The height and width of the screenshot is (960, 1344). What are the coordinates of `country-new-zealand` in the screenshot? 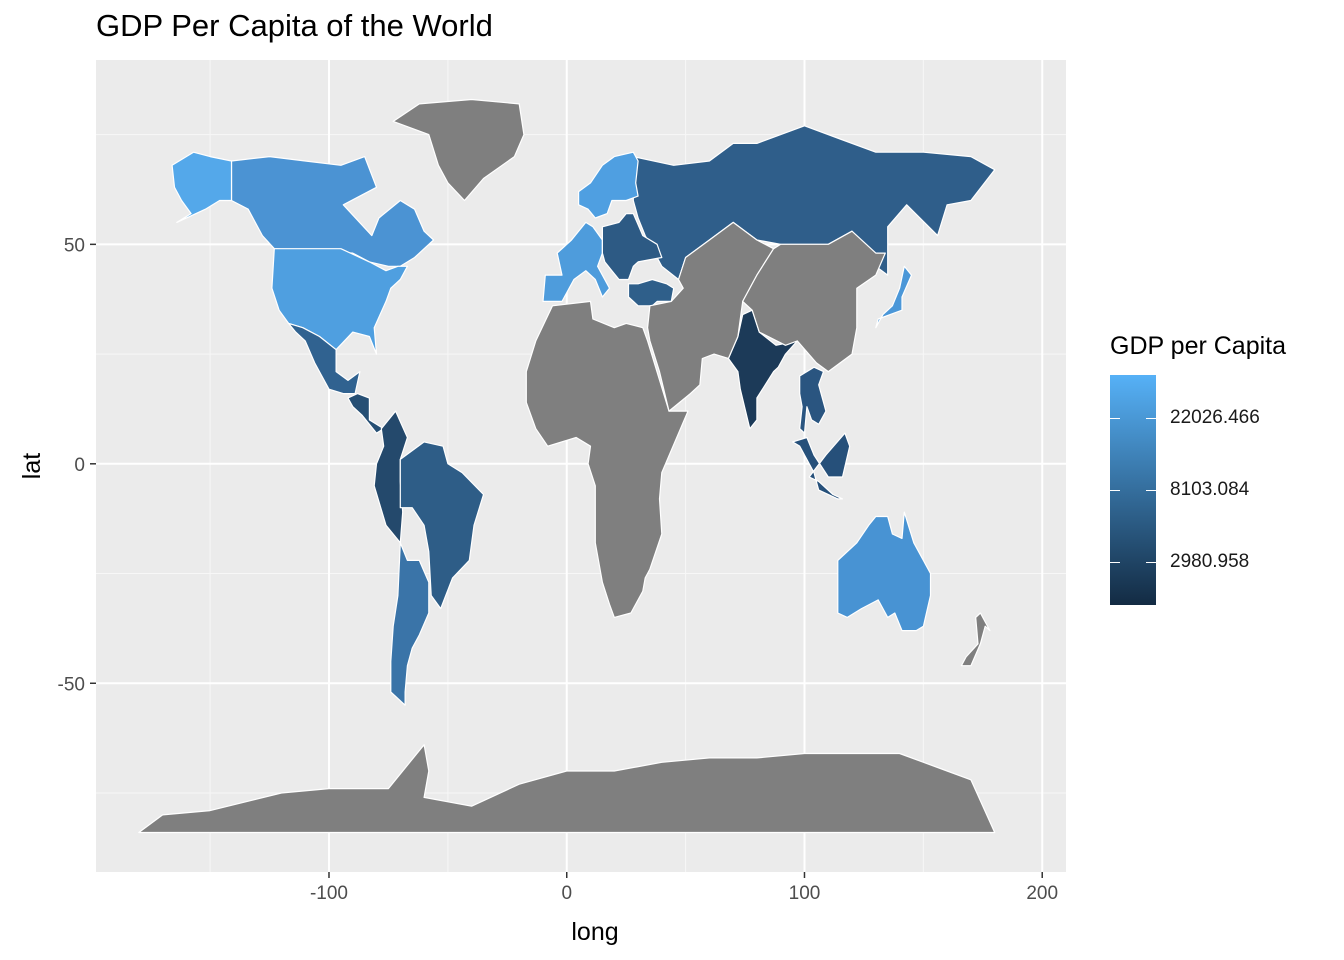 It's located at (975, 639).